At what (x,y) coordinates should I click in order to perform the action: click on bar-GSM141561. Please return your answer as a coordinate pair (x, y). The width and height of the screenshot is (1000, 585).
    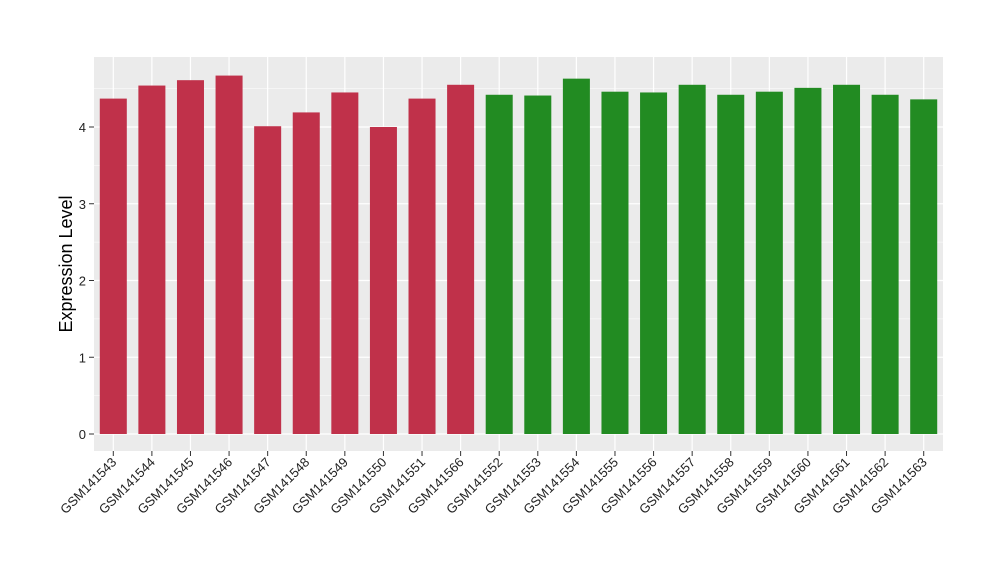
    Looking at the image, I should click on (847, 259).